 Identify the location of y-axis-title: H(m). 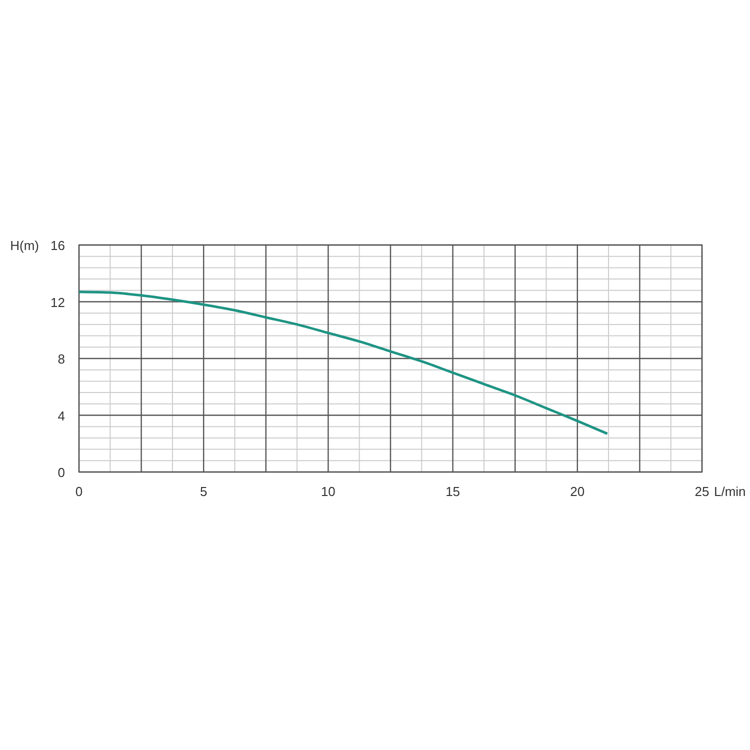
(24, 245).